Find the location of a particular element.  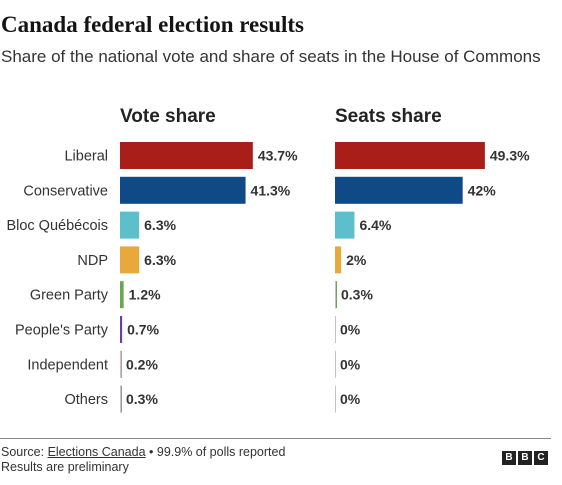

bbc-logo: B B C is located at coordinates (525, 458).